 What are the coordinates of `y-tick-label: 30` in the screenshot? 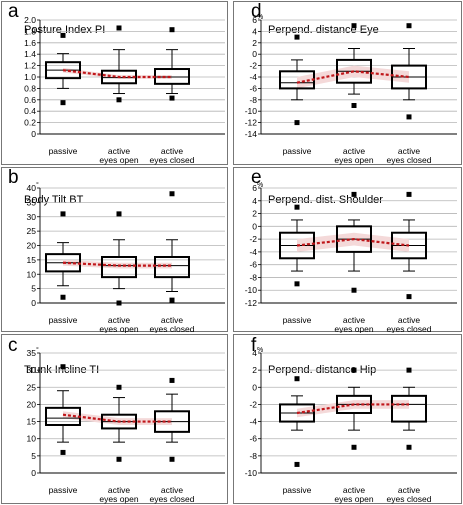 It's located at (32, 370).